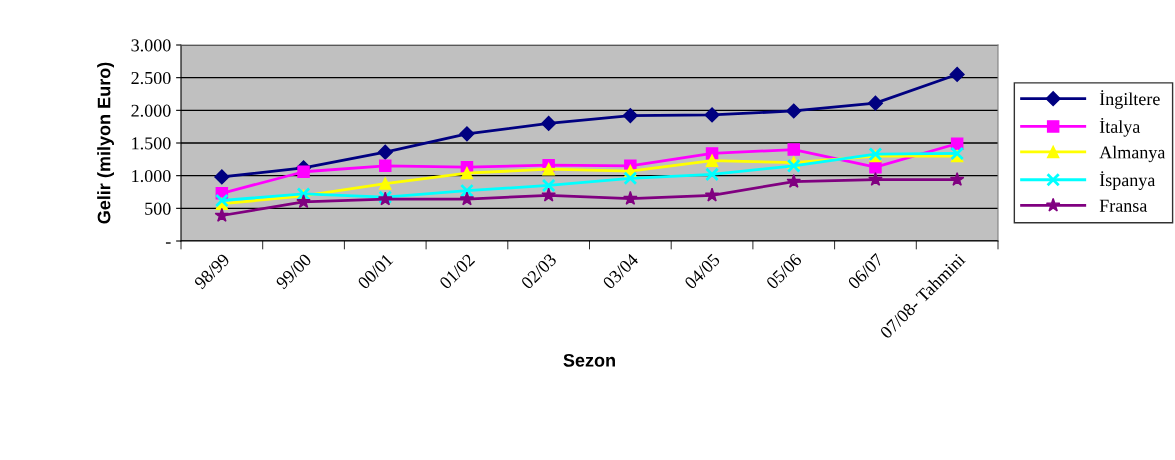 The image size is (1175, 460). I want to click on y-tick-label: 500, so click(158, 208).